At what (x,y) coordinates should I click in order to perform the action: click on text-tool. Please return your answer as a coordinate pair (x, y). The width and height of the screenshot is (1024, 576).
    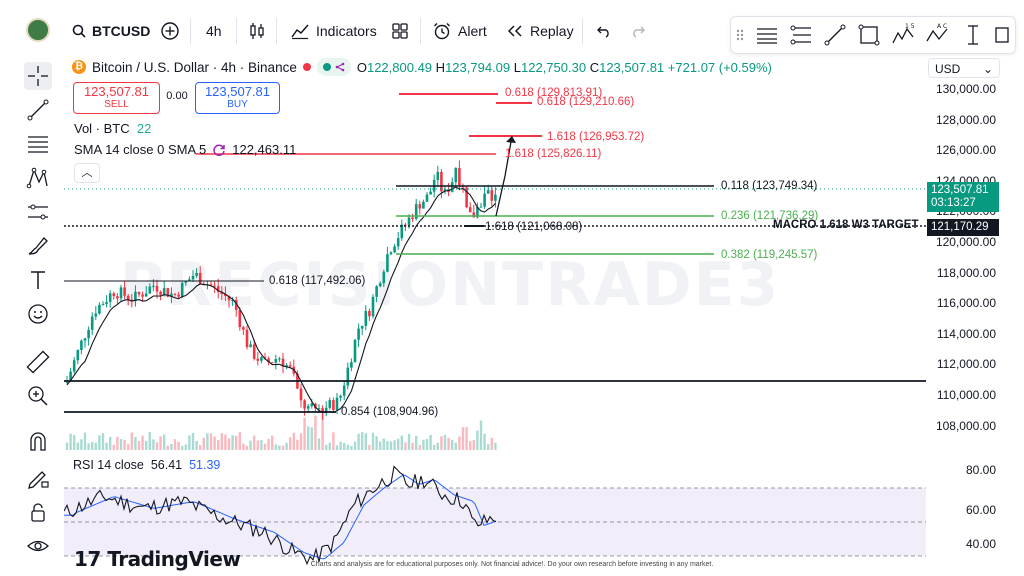
    Looking at the image, I should click on (38, 280).